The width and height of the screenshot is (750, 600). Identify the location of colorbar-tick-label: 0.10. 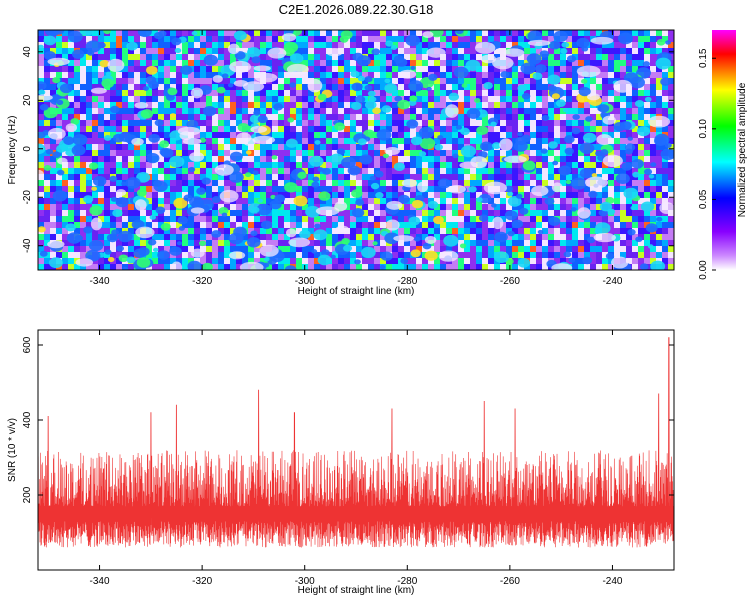
(703, 129).